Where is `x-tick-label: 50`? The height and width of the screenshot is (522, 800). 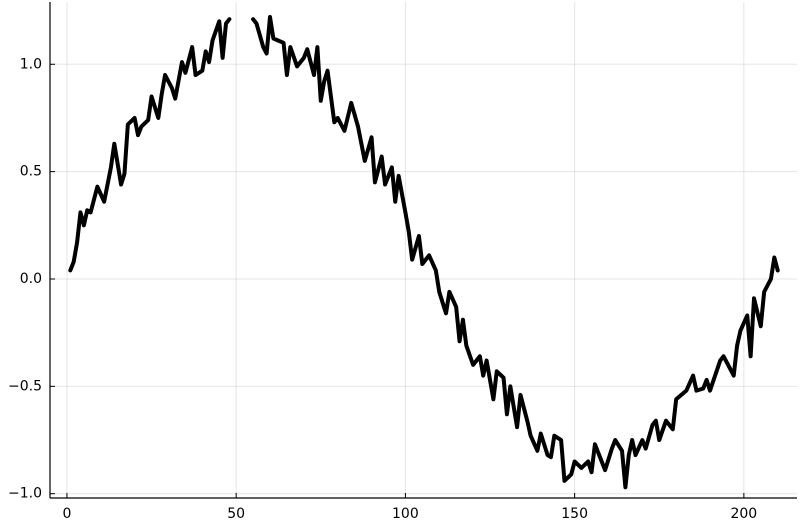
x-tick-label: 50 is located at coordinates (236, 514).